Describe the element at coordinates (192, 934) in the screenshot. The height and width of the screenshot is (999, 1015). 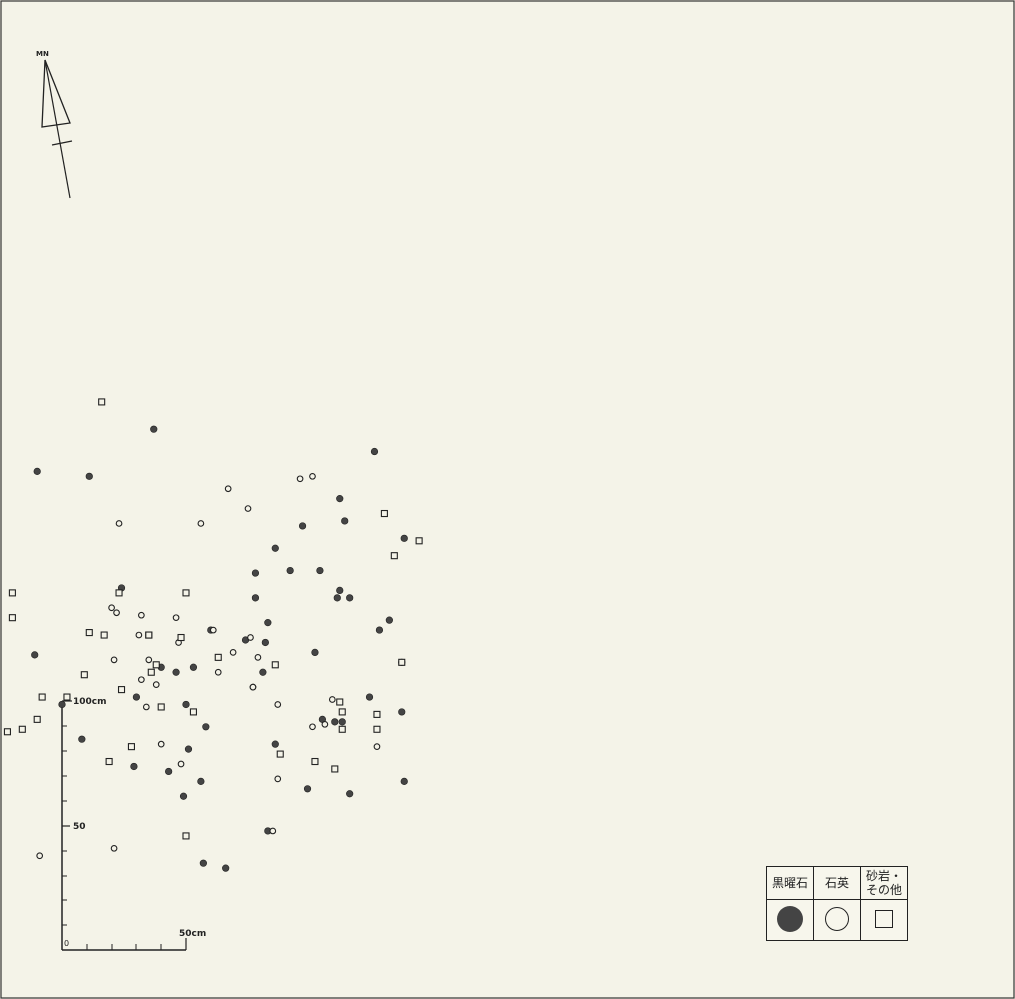
I see `scale-label-50cm: 50cm` at that location.